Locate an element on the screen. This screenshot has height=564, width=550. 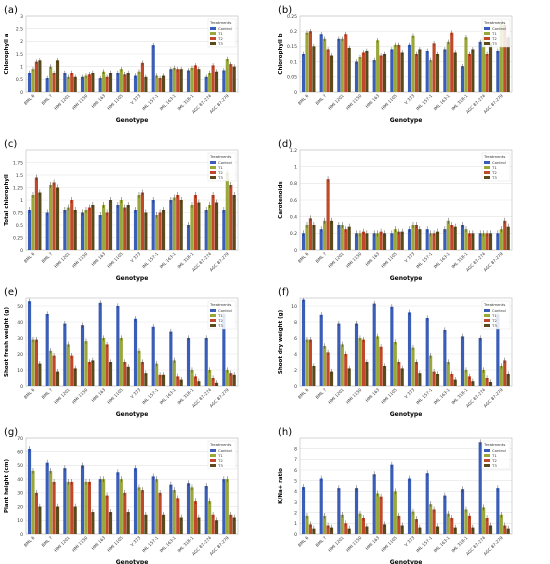
y-axis-label: Chlorophyll a is located at coordinates (7, 53).